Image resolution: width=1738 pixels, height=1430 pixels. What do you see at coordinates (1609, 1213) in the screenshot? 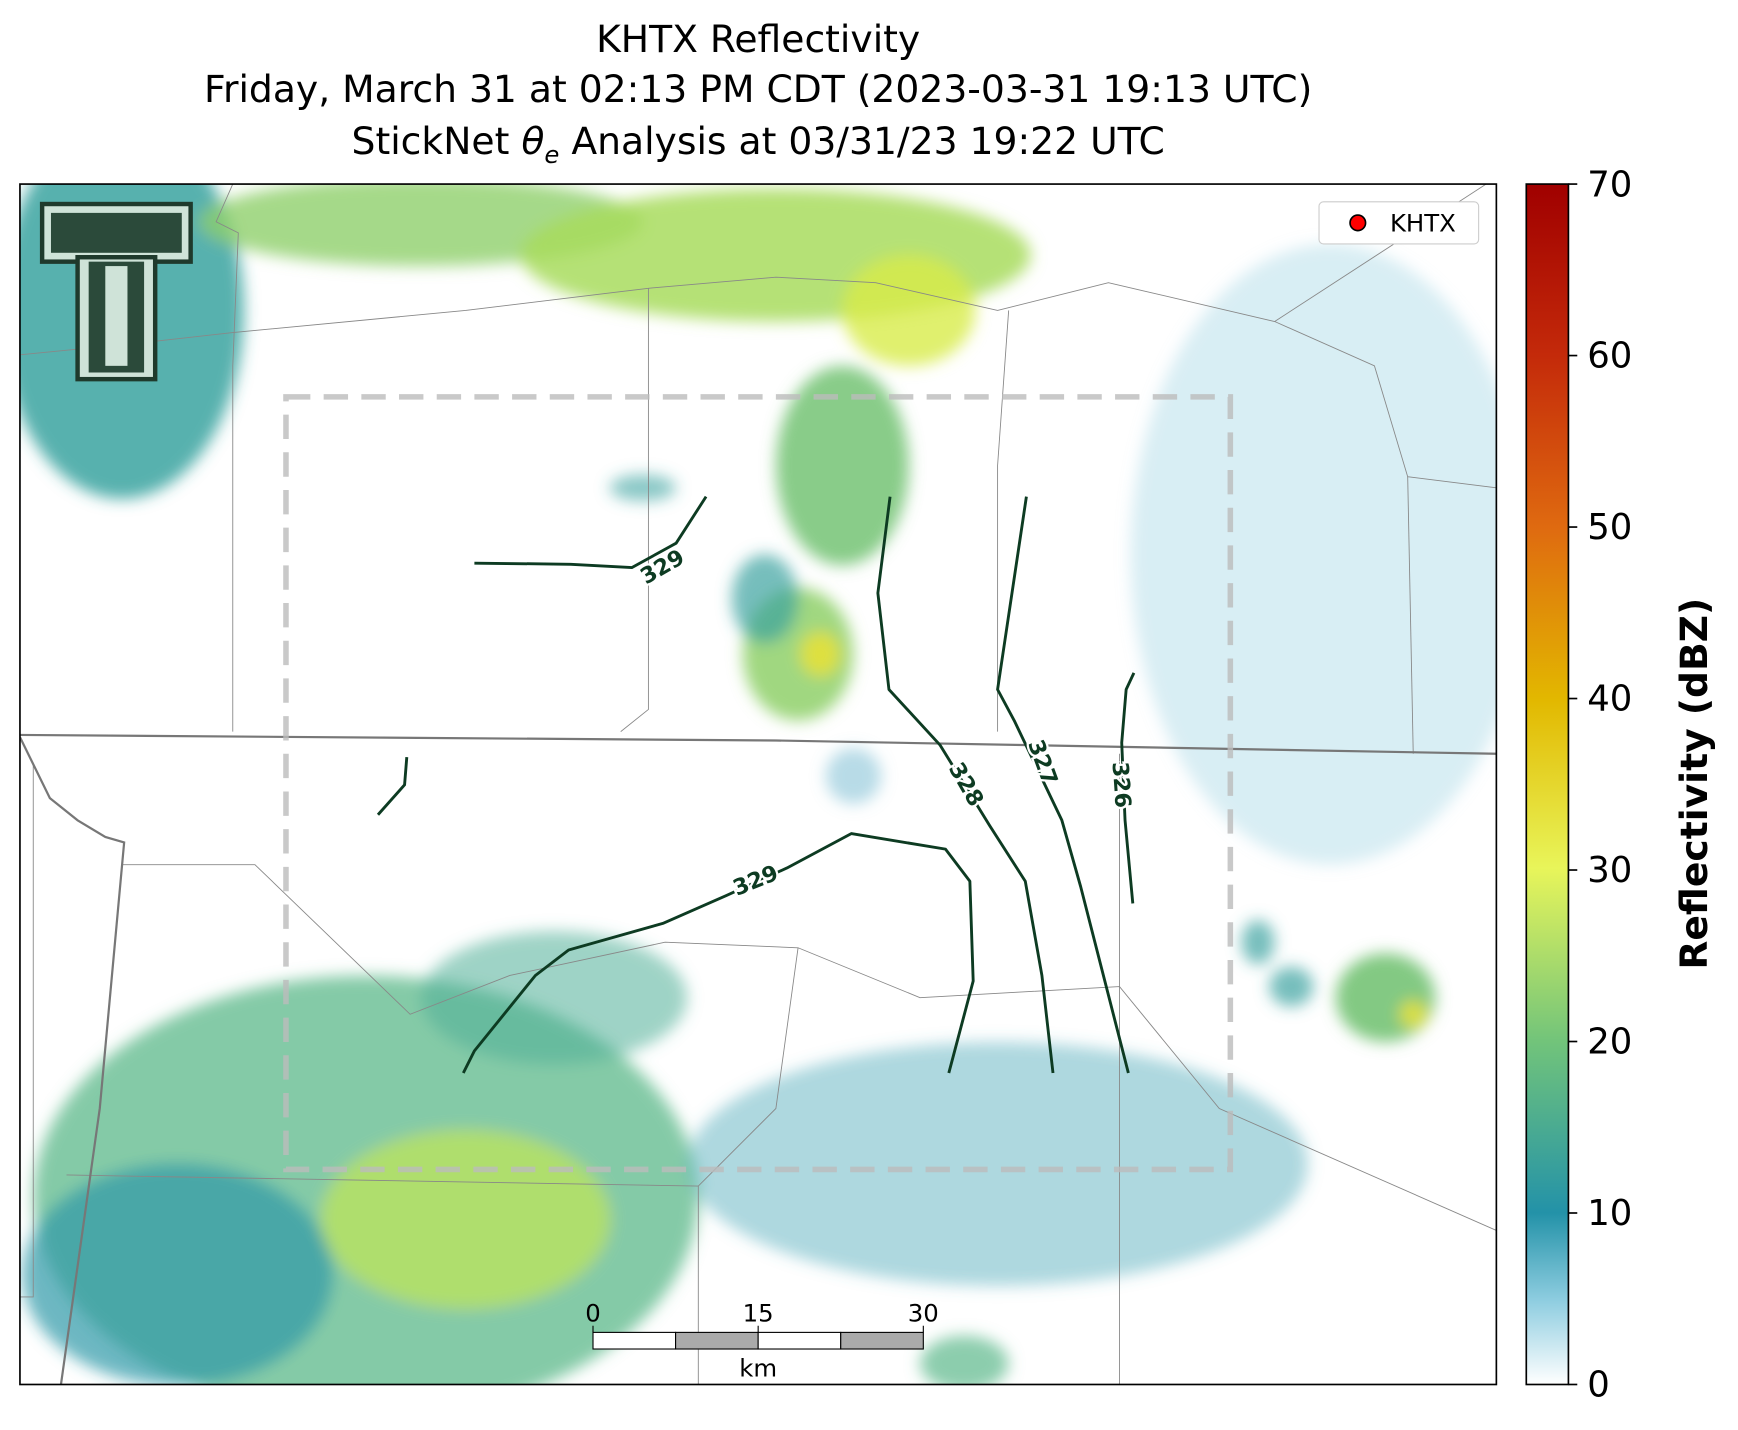
I see `colorbar-tick-label: 10` at bounding box center [1609, 1213].